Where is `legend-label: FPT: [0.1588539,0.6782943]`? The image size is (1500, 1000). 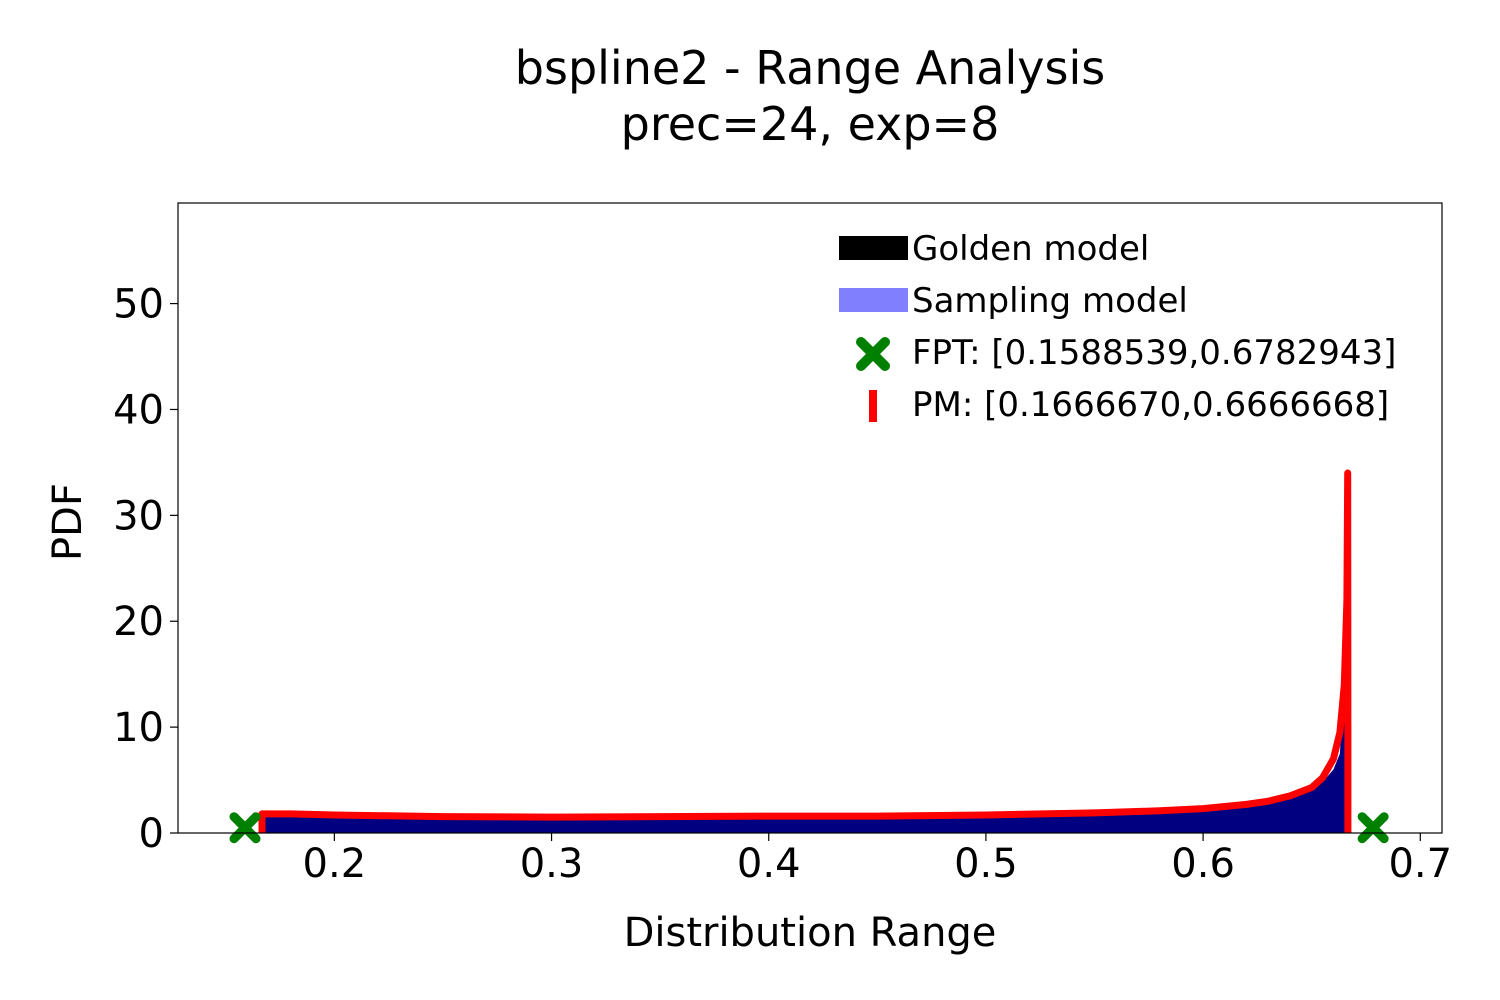
legend-label: FPT: [0.1588539,0.6782943] is located at coordinates (1154, 353).